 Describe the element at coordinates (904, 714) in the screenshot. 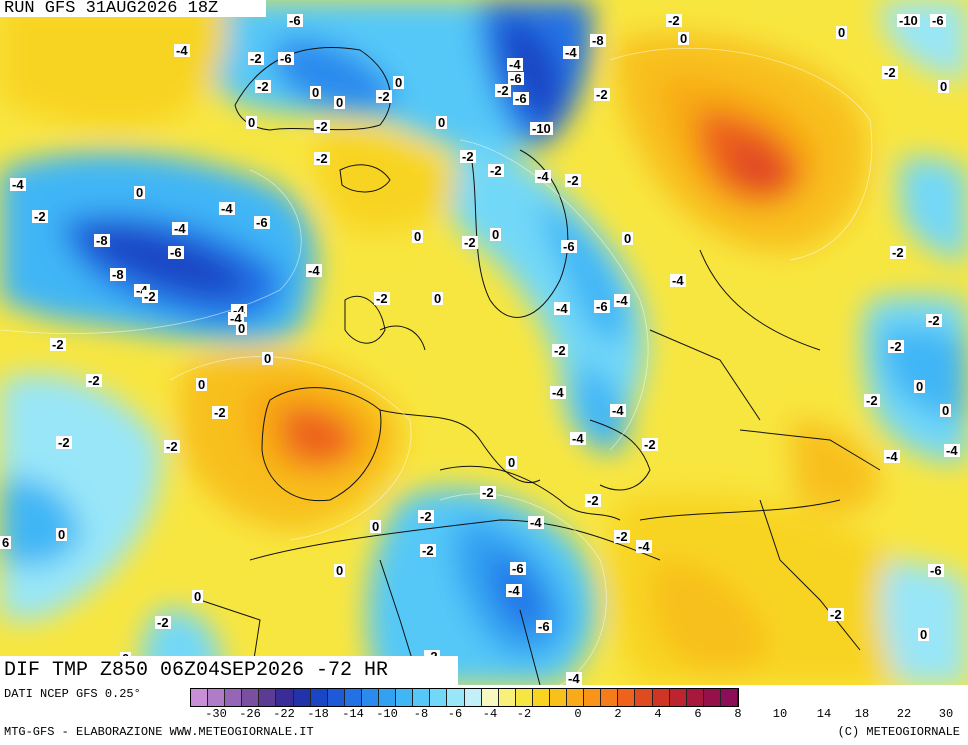

I see `color-scale-tick-label: 22` at that location.